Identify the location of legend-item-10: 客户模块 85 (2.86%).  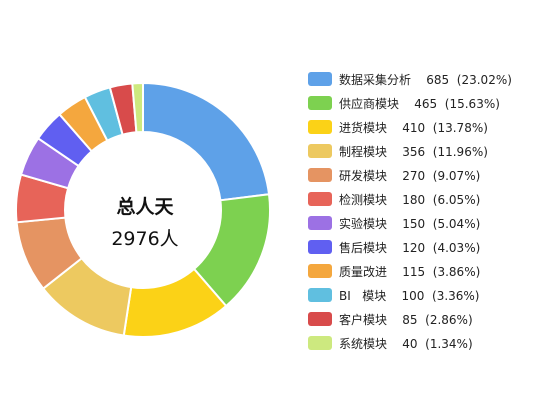
(428, 319).